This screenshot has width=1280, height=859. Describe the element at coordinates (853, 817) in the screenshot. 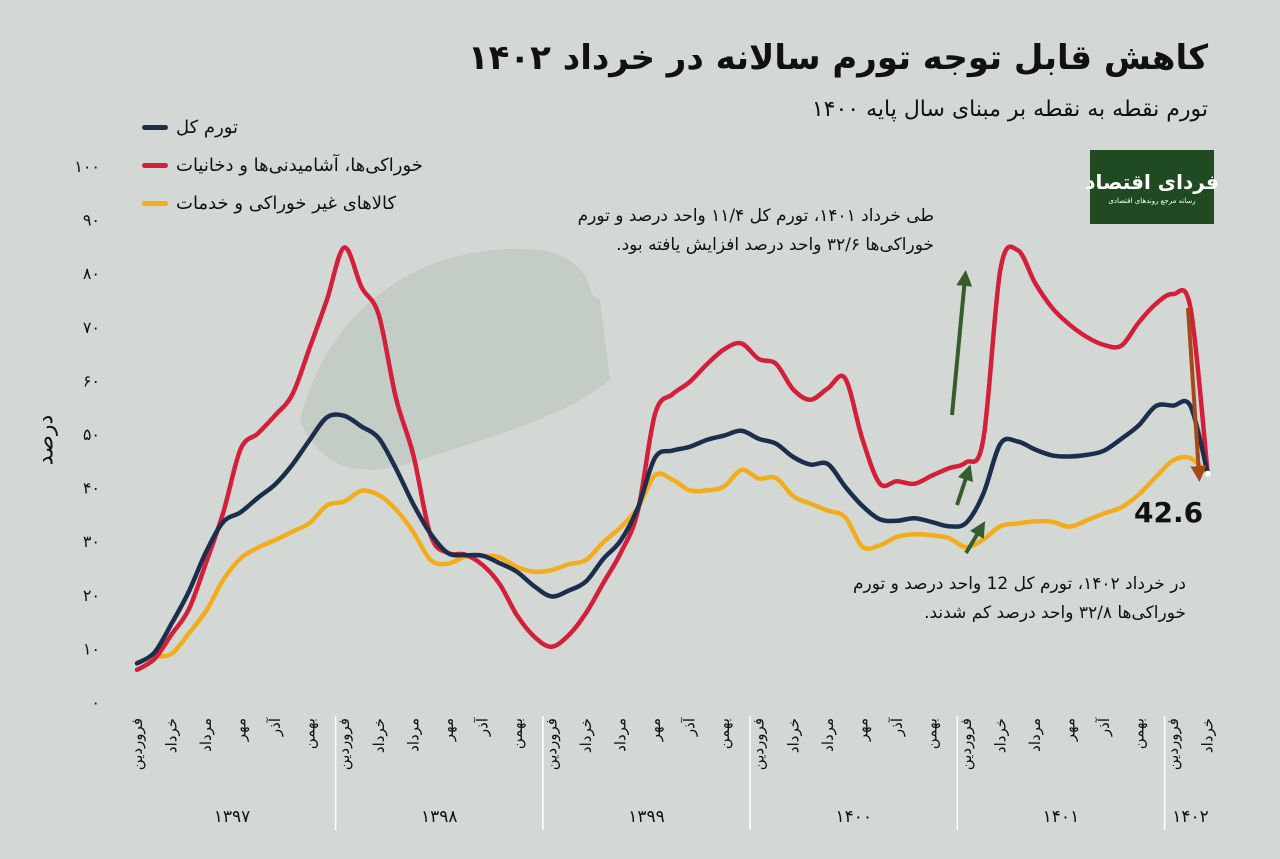

I see `year-label: ۱۴۰۰` at that location.